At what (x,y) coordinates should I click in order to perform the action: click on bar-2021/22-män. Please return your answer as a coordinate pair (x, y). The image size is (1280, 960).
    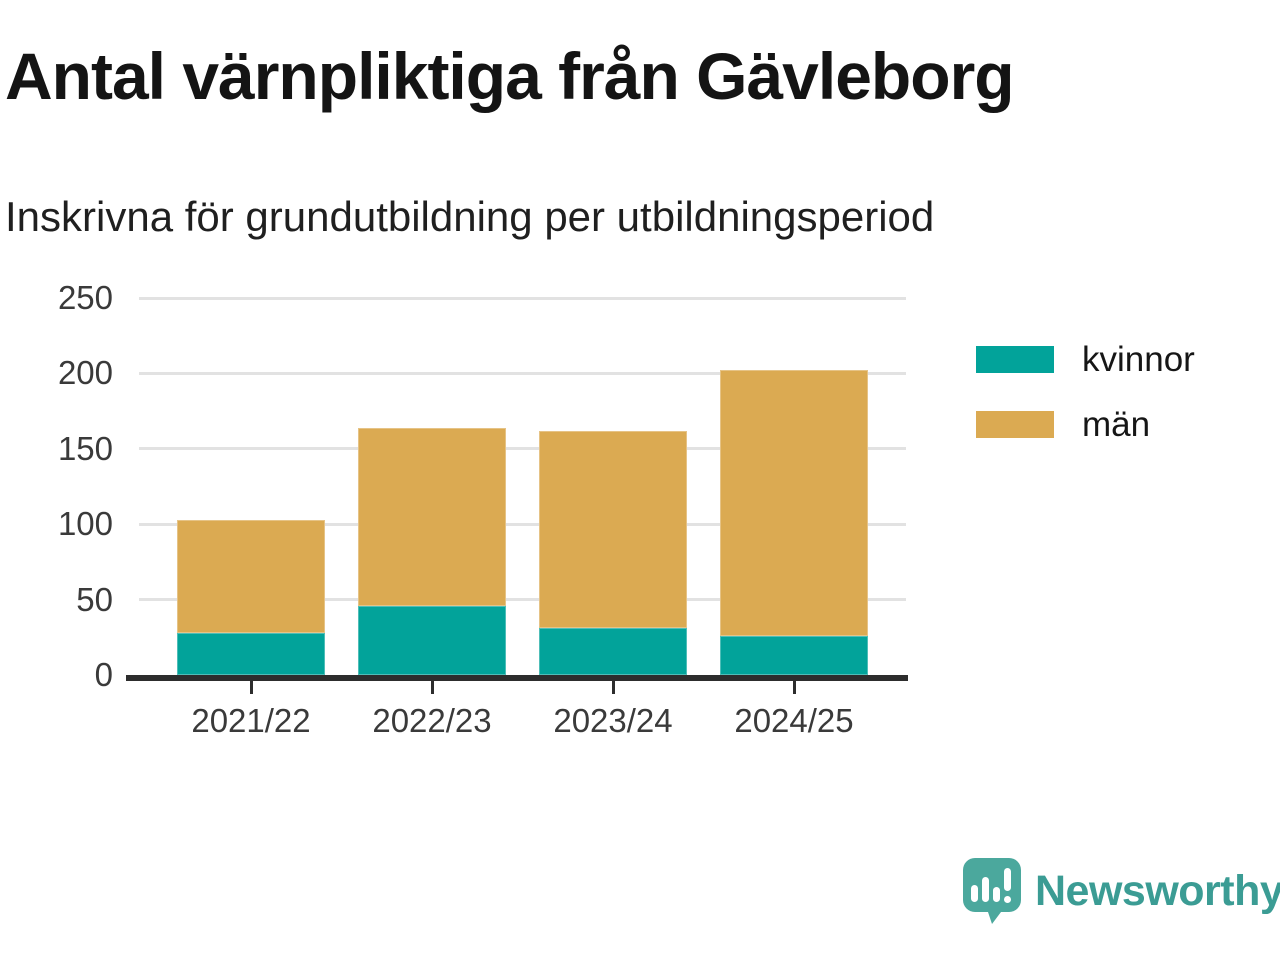
    Looking at the image, I should click on (251, 576).